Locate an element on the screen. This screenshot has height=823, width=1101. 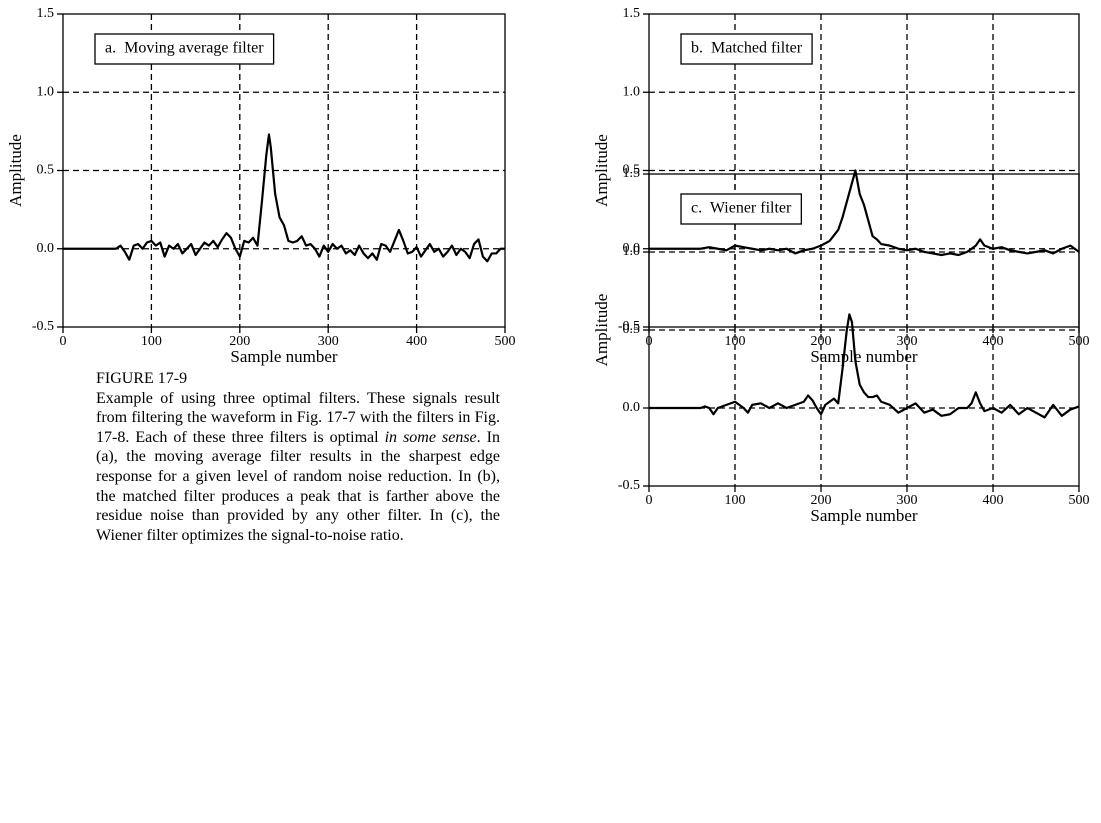
plot-frame is located at coordinates (864, 330).